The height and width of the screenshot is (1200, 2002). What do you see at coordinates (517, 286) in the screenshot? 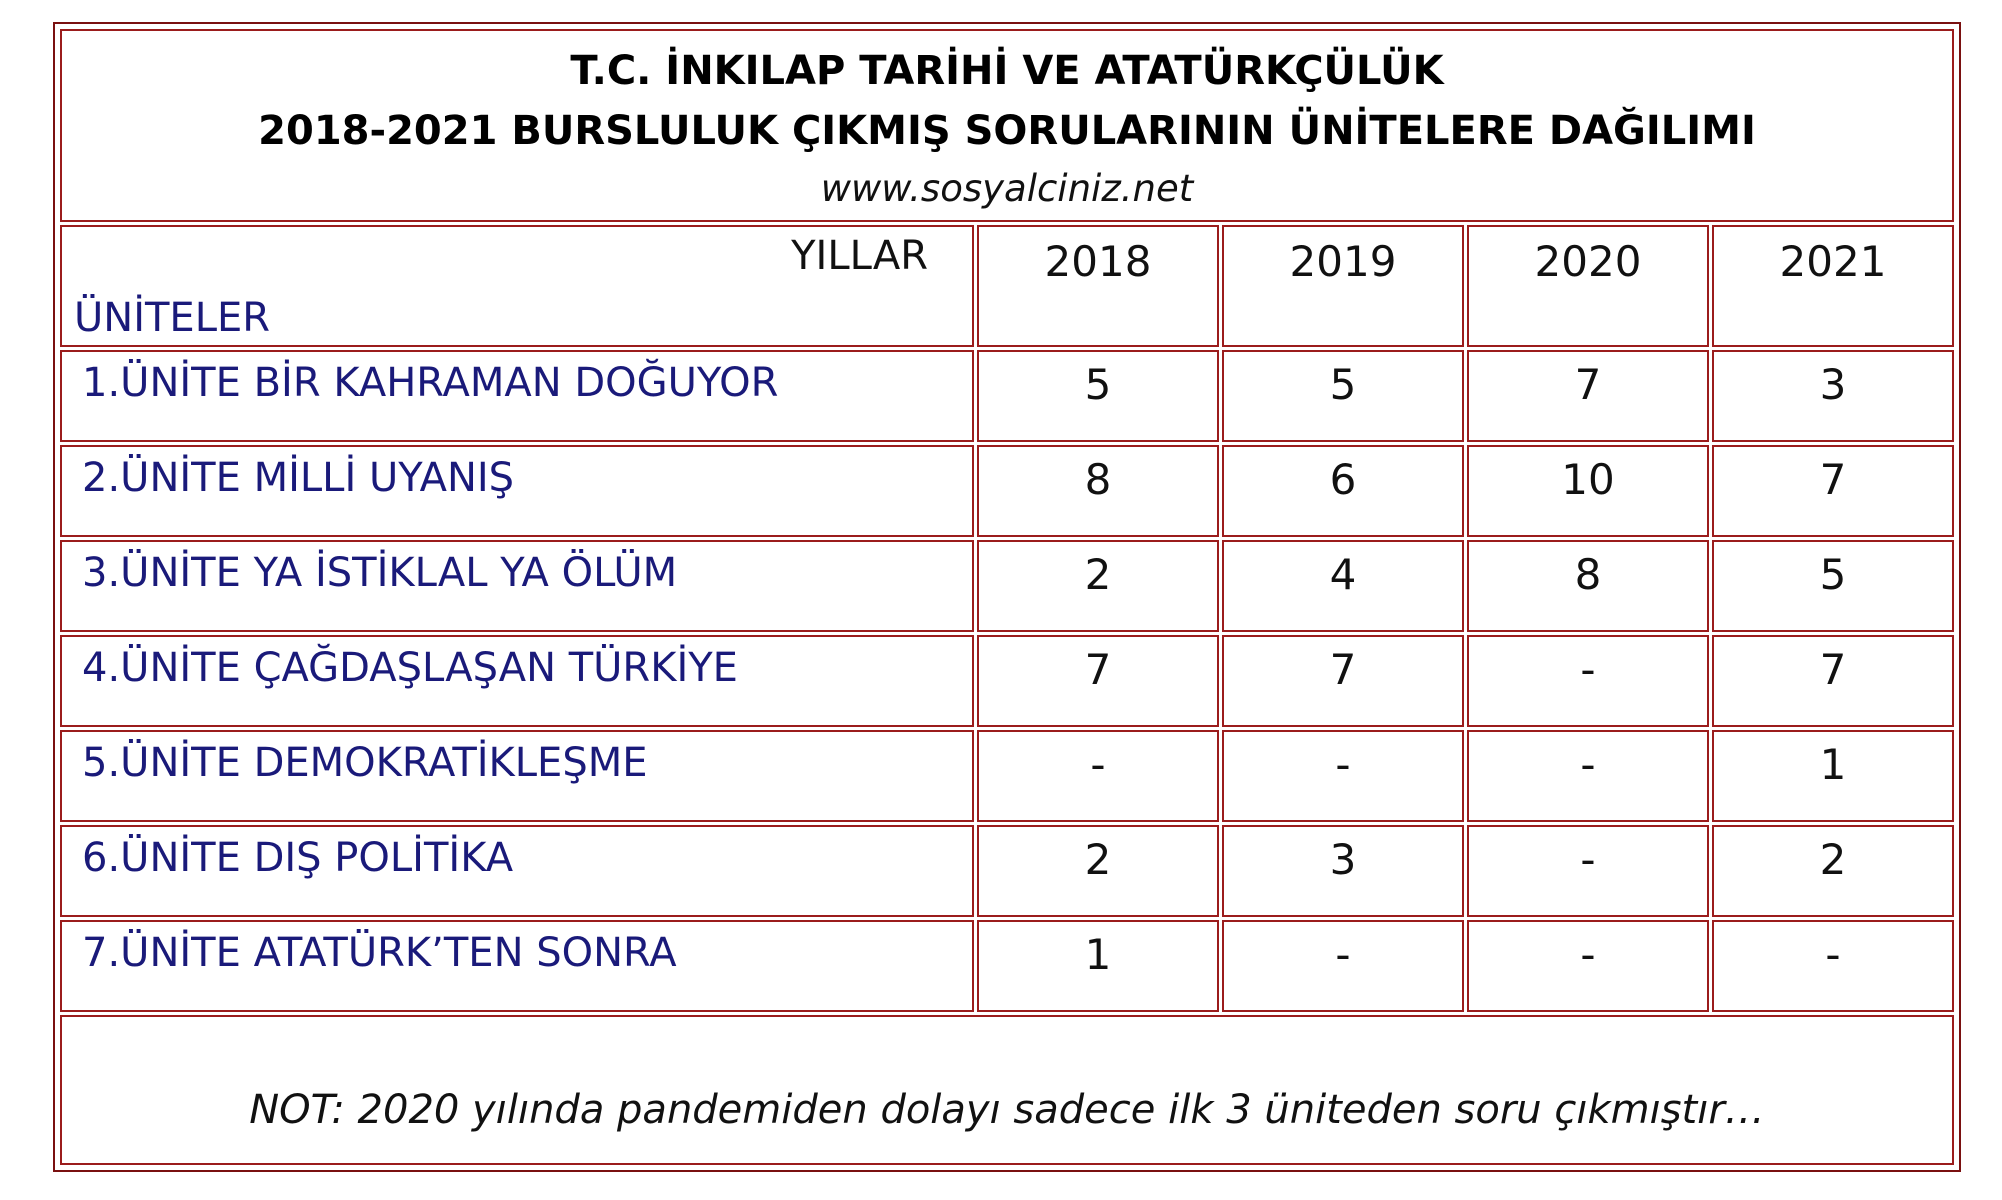
I see `header-corner-cell: YILLAR ÜNİTELER` at bounding box center [517, 286].